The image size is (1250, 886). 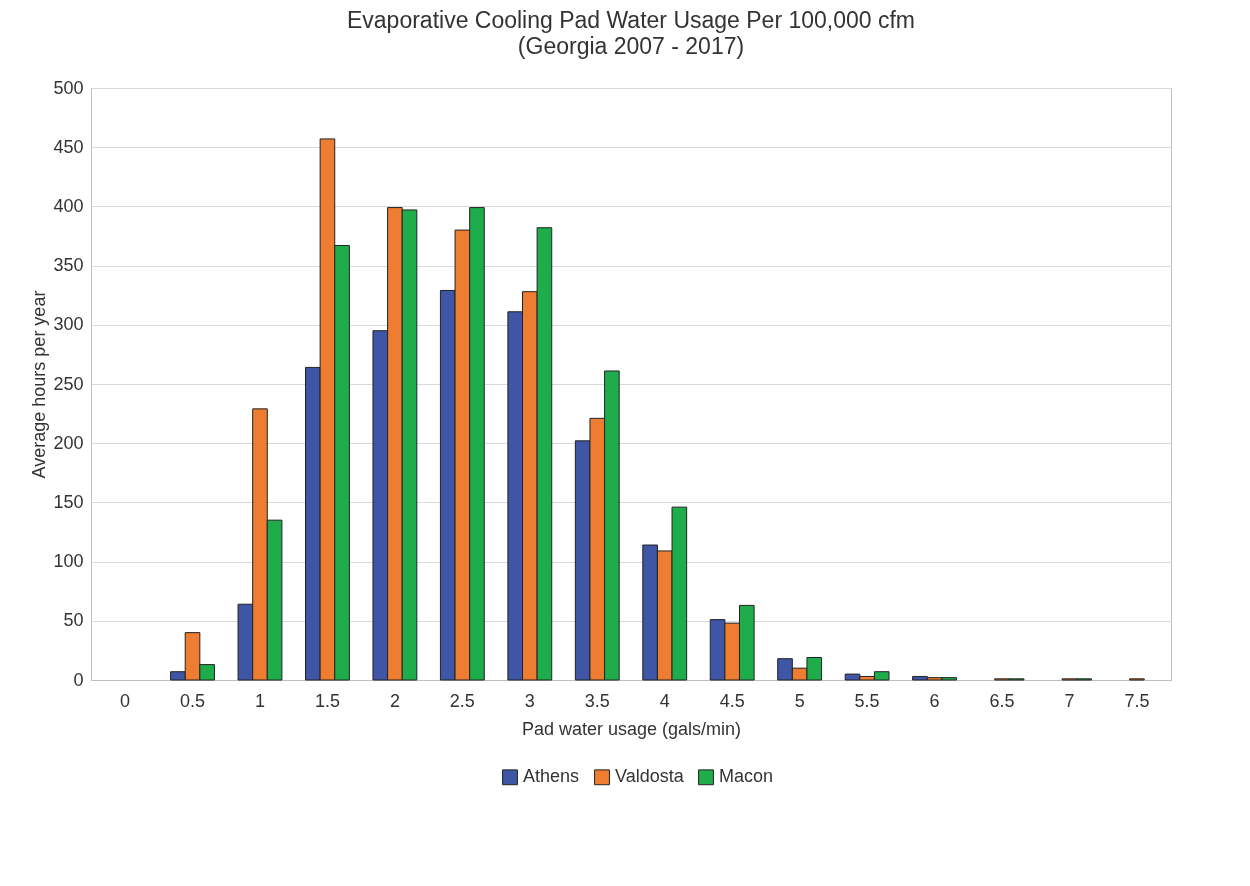 What do you see at coordinates (125, 700) in the screenshot?
I see `x-tick-label: 0` at bounding box center [125, 700].